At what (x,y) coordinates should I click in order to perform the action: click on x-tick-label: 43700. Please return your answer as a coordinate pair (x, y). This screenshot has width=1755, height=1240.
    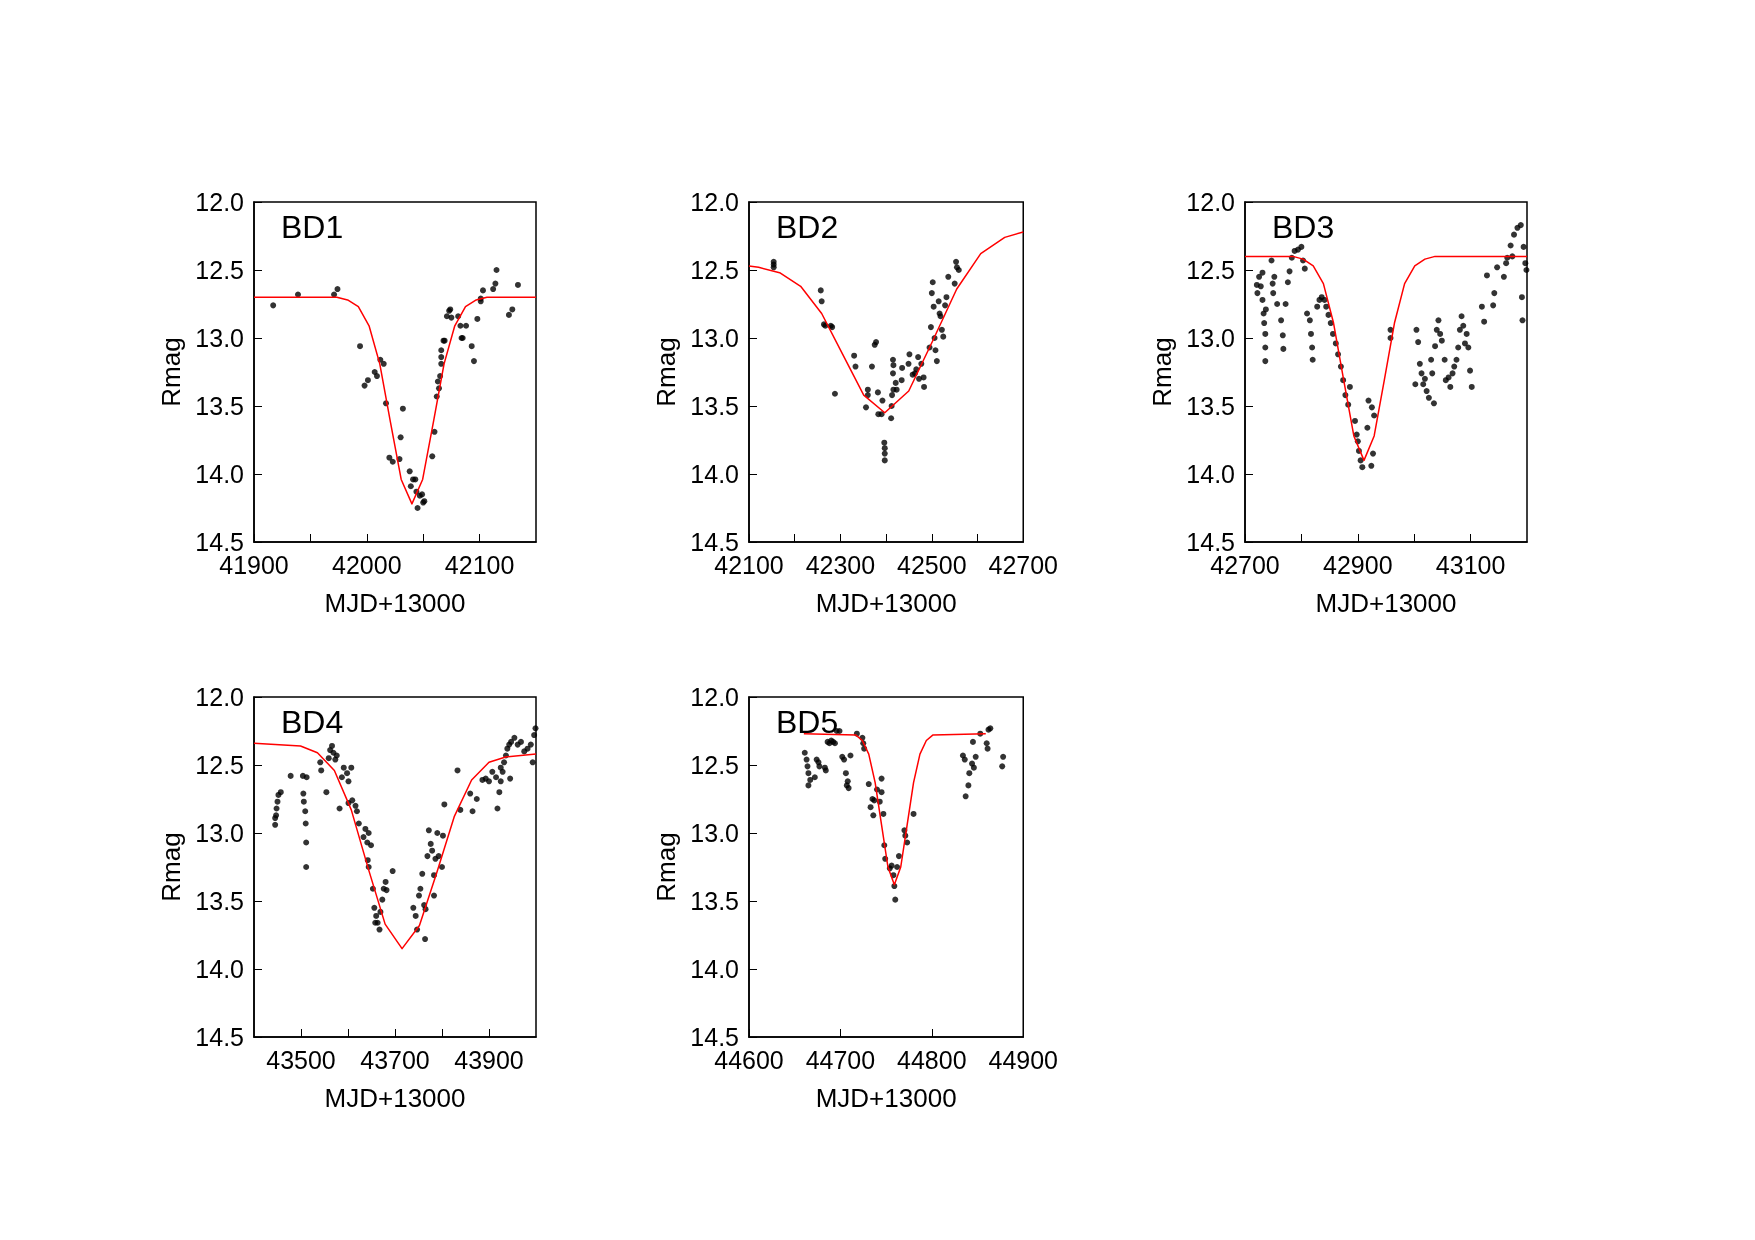
    Looking at the image, I should click on (395, 1059).